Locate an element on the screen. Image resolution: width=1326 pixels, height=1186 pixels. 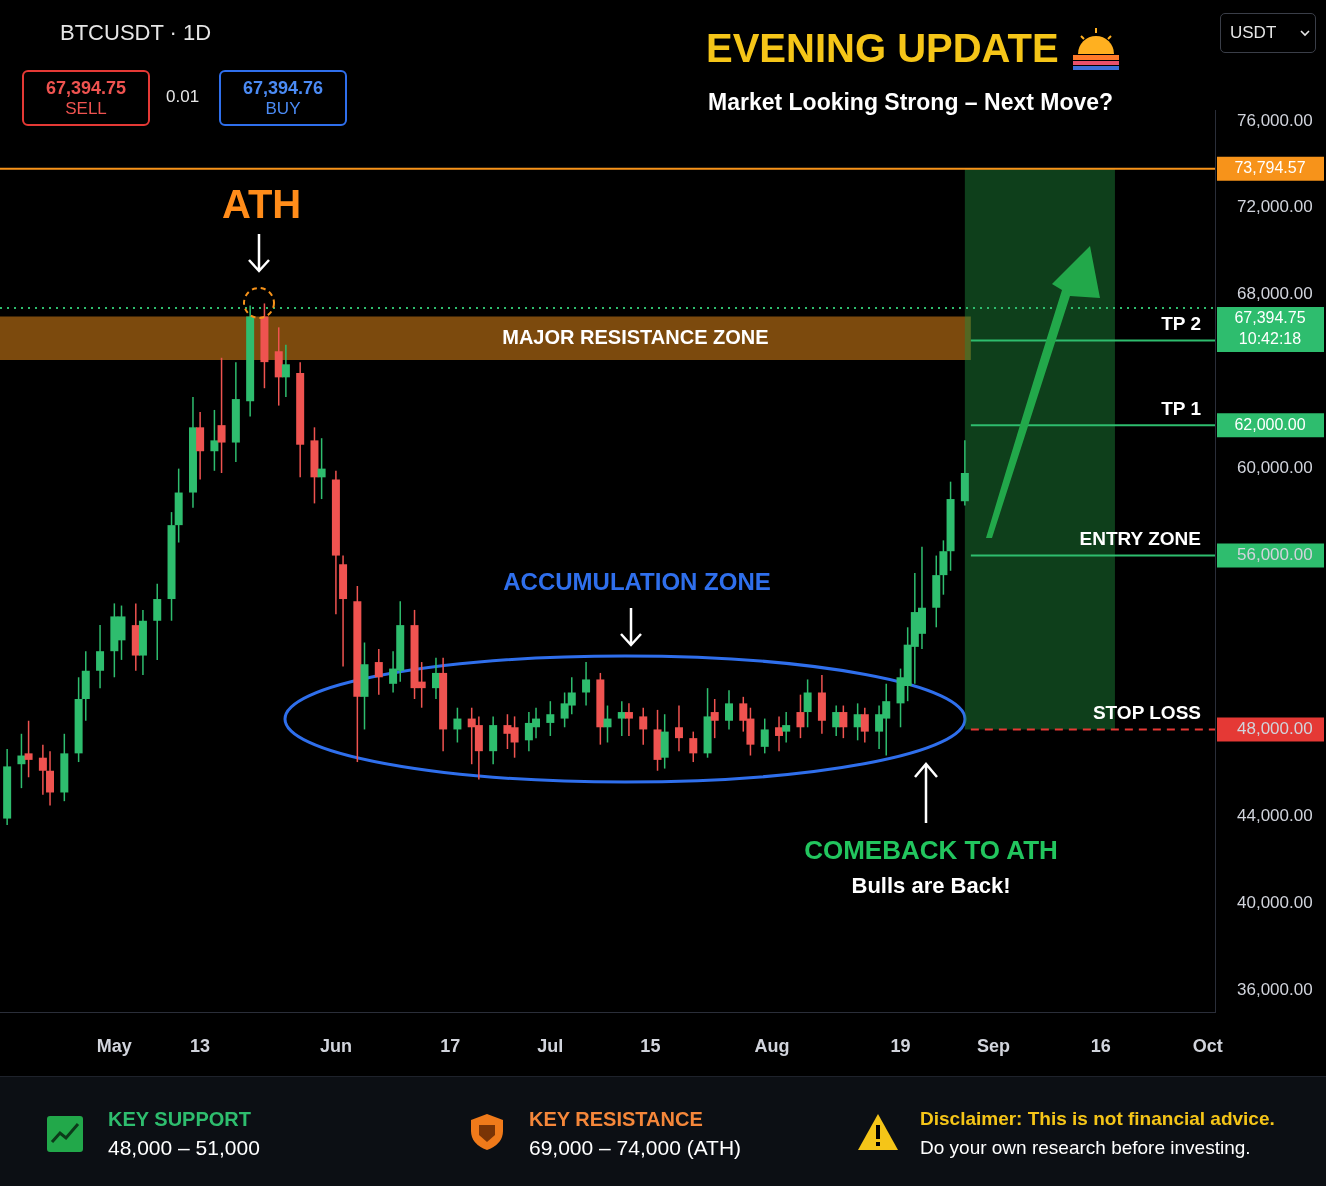
x-tick-label: 19 is located at coordinates (900, 1045).